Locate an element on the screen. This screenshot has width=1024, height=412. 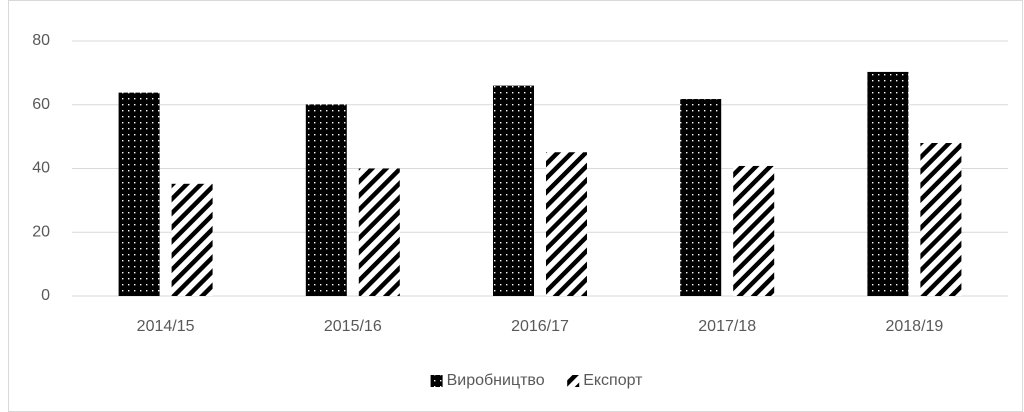
x-tick-label: 2018/19 is located at coordinates (914, 326).